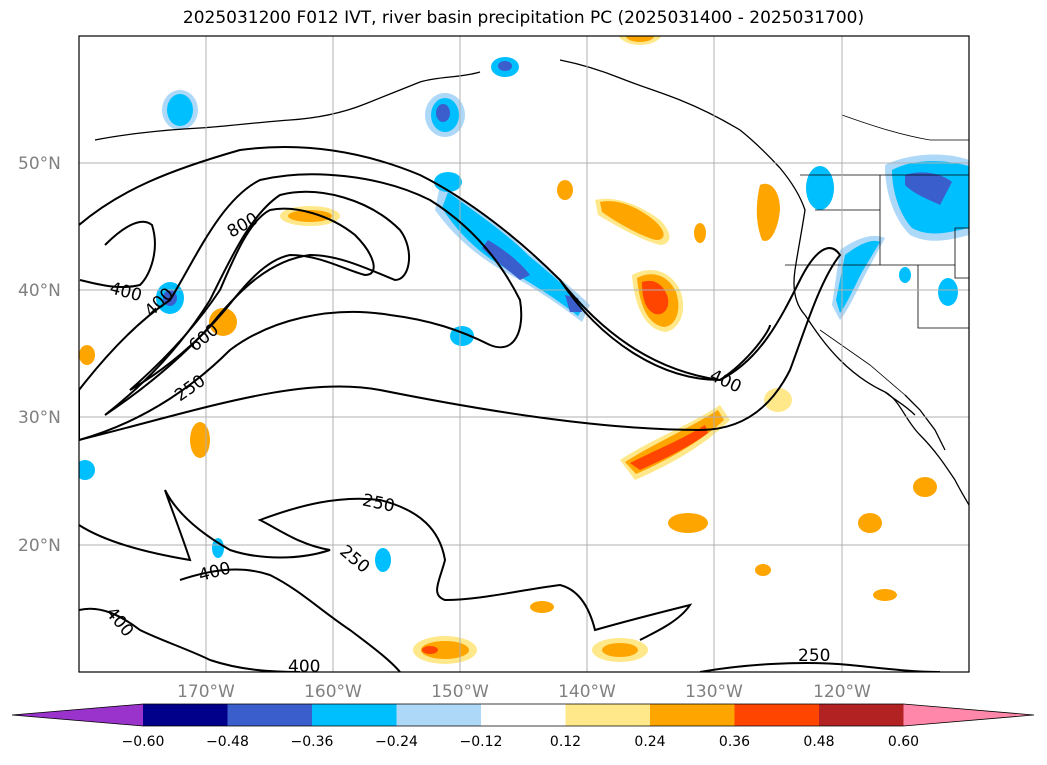  Describe the element at coordinates (481, 742) in the screenshot. I see `colorbar-tick-label: −0.12` at that location.